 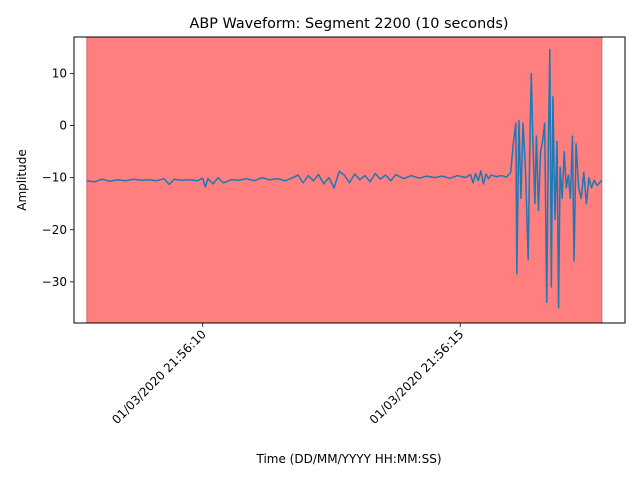 I want to click on y-tick-label: 0, so click(x=63, y=126).